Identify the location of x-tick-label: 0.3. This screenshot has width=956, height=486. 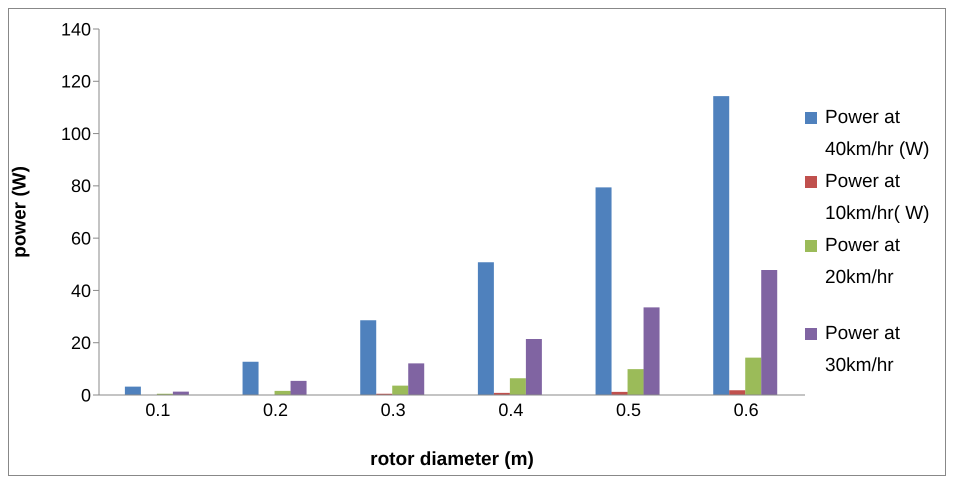
(393, 410).